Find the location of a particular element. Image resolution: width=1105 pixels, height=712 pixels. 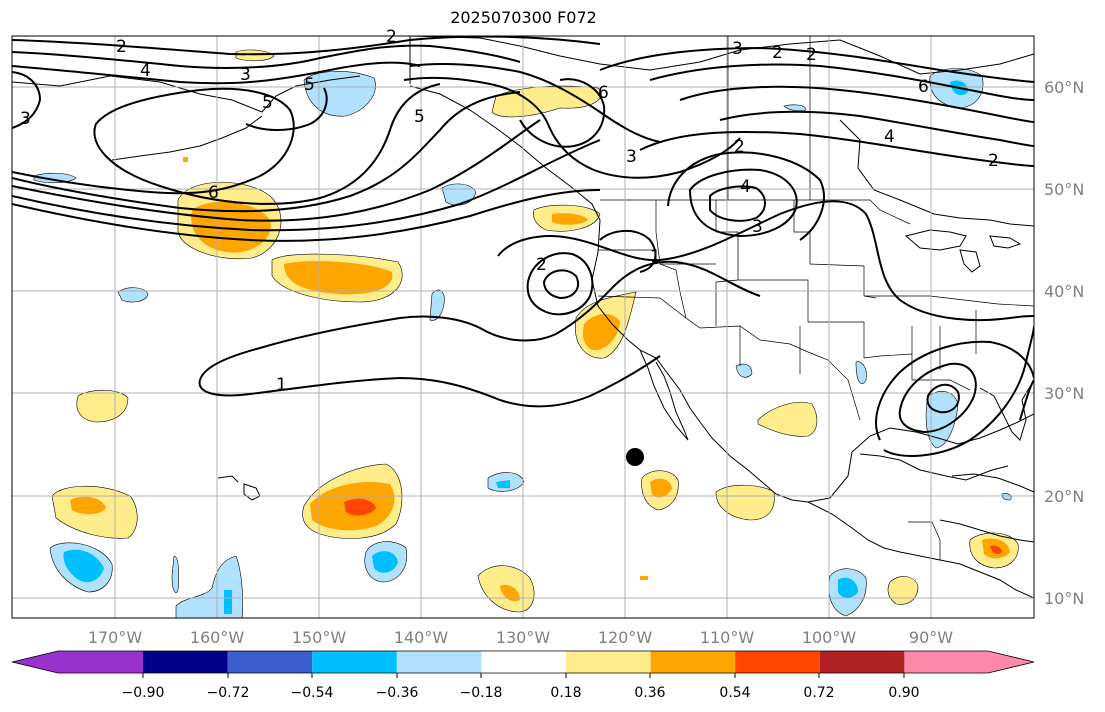

lat-label: 20°N is located at coordinates (1064, 496).